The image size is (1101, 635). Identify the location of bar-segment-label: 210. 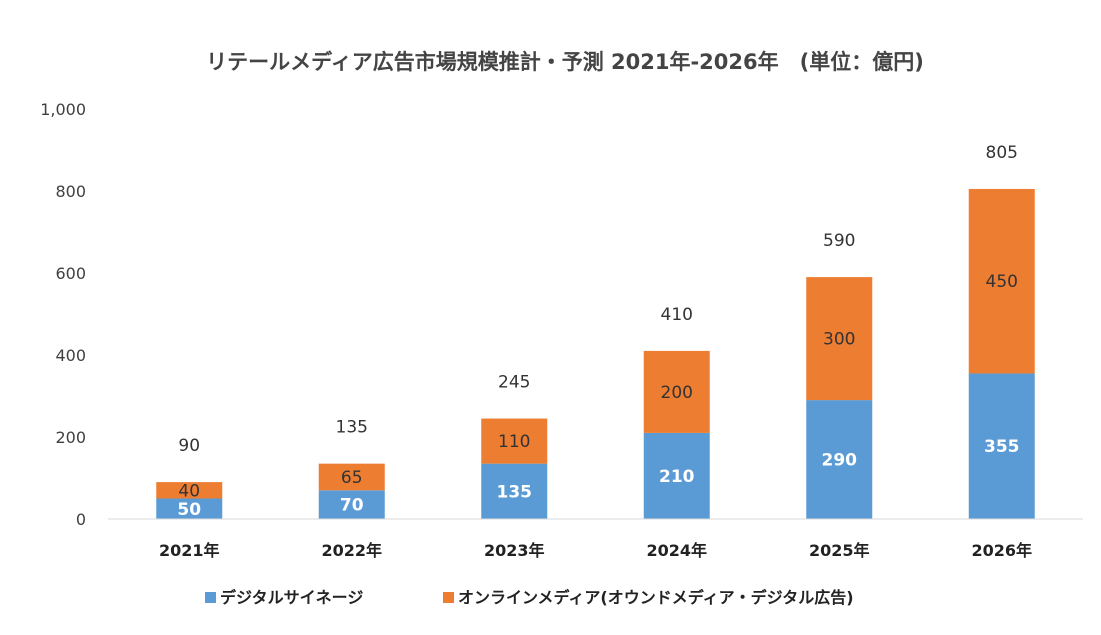
(677, 477).